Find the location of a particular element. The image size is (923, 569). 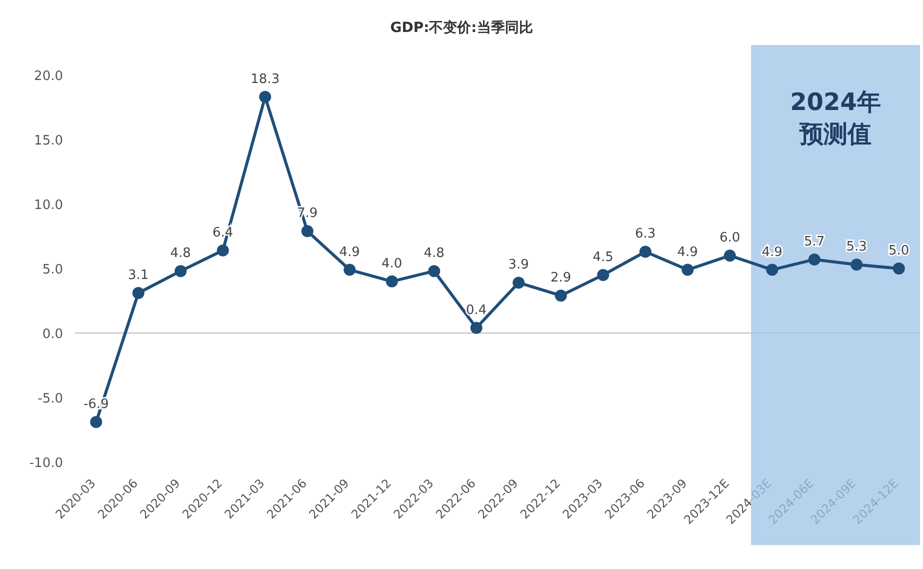

chart-title: GDP:不变价:当季同比 is located at coordinates (461, 27).